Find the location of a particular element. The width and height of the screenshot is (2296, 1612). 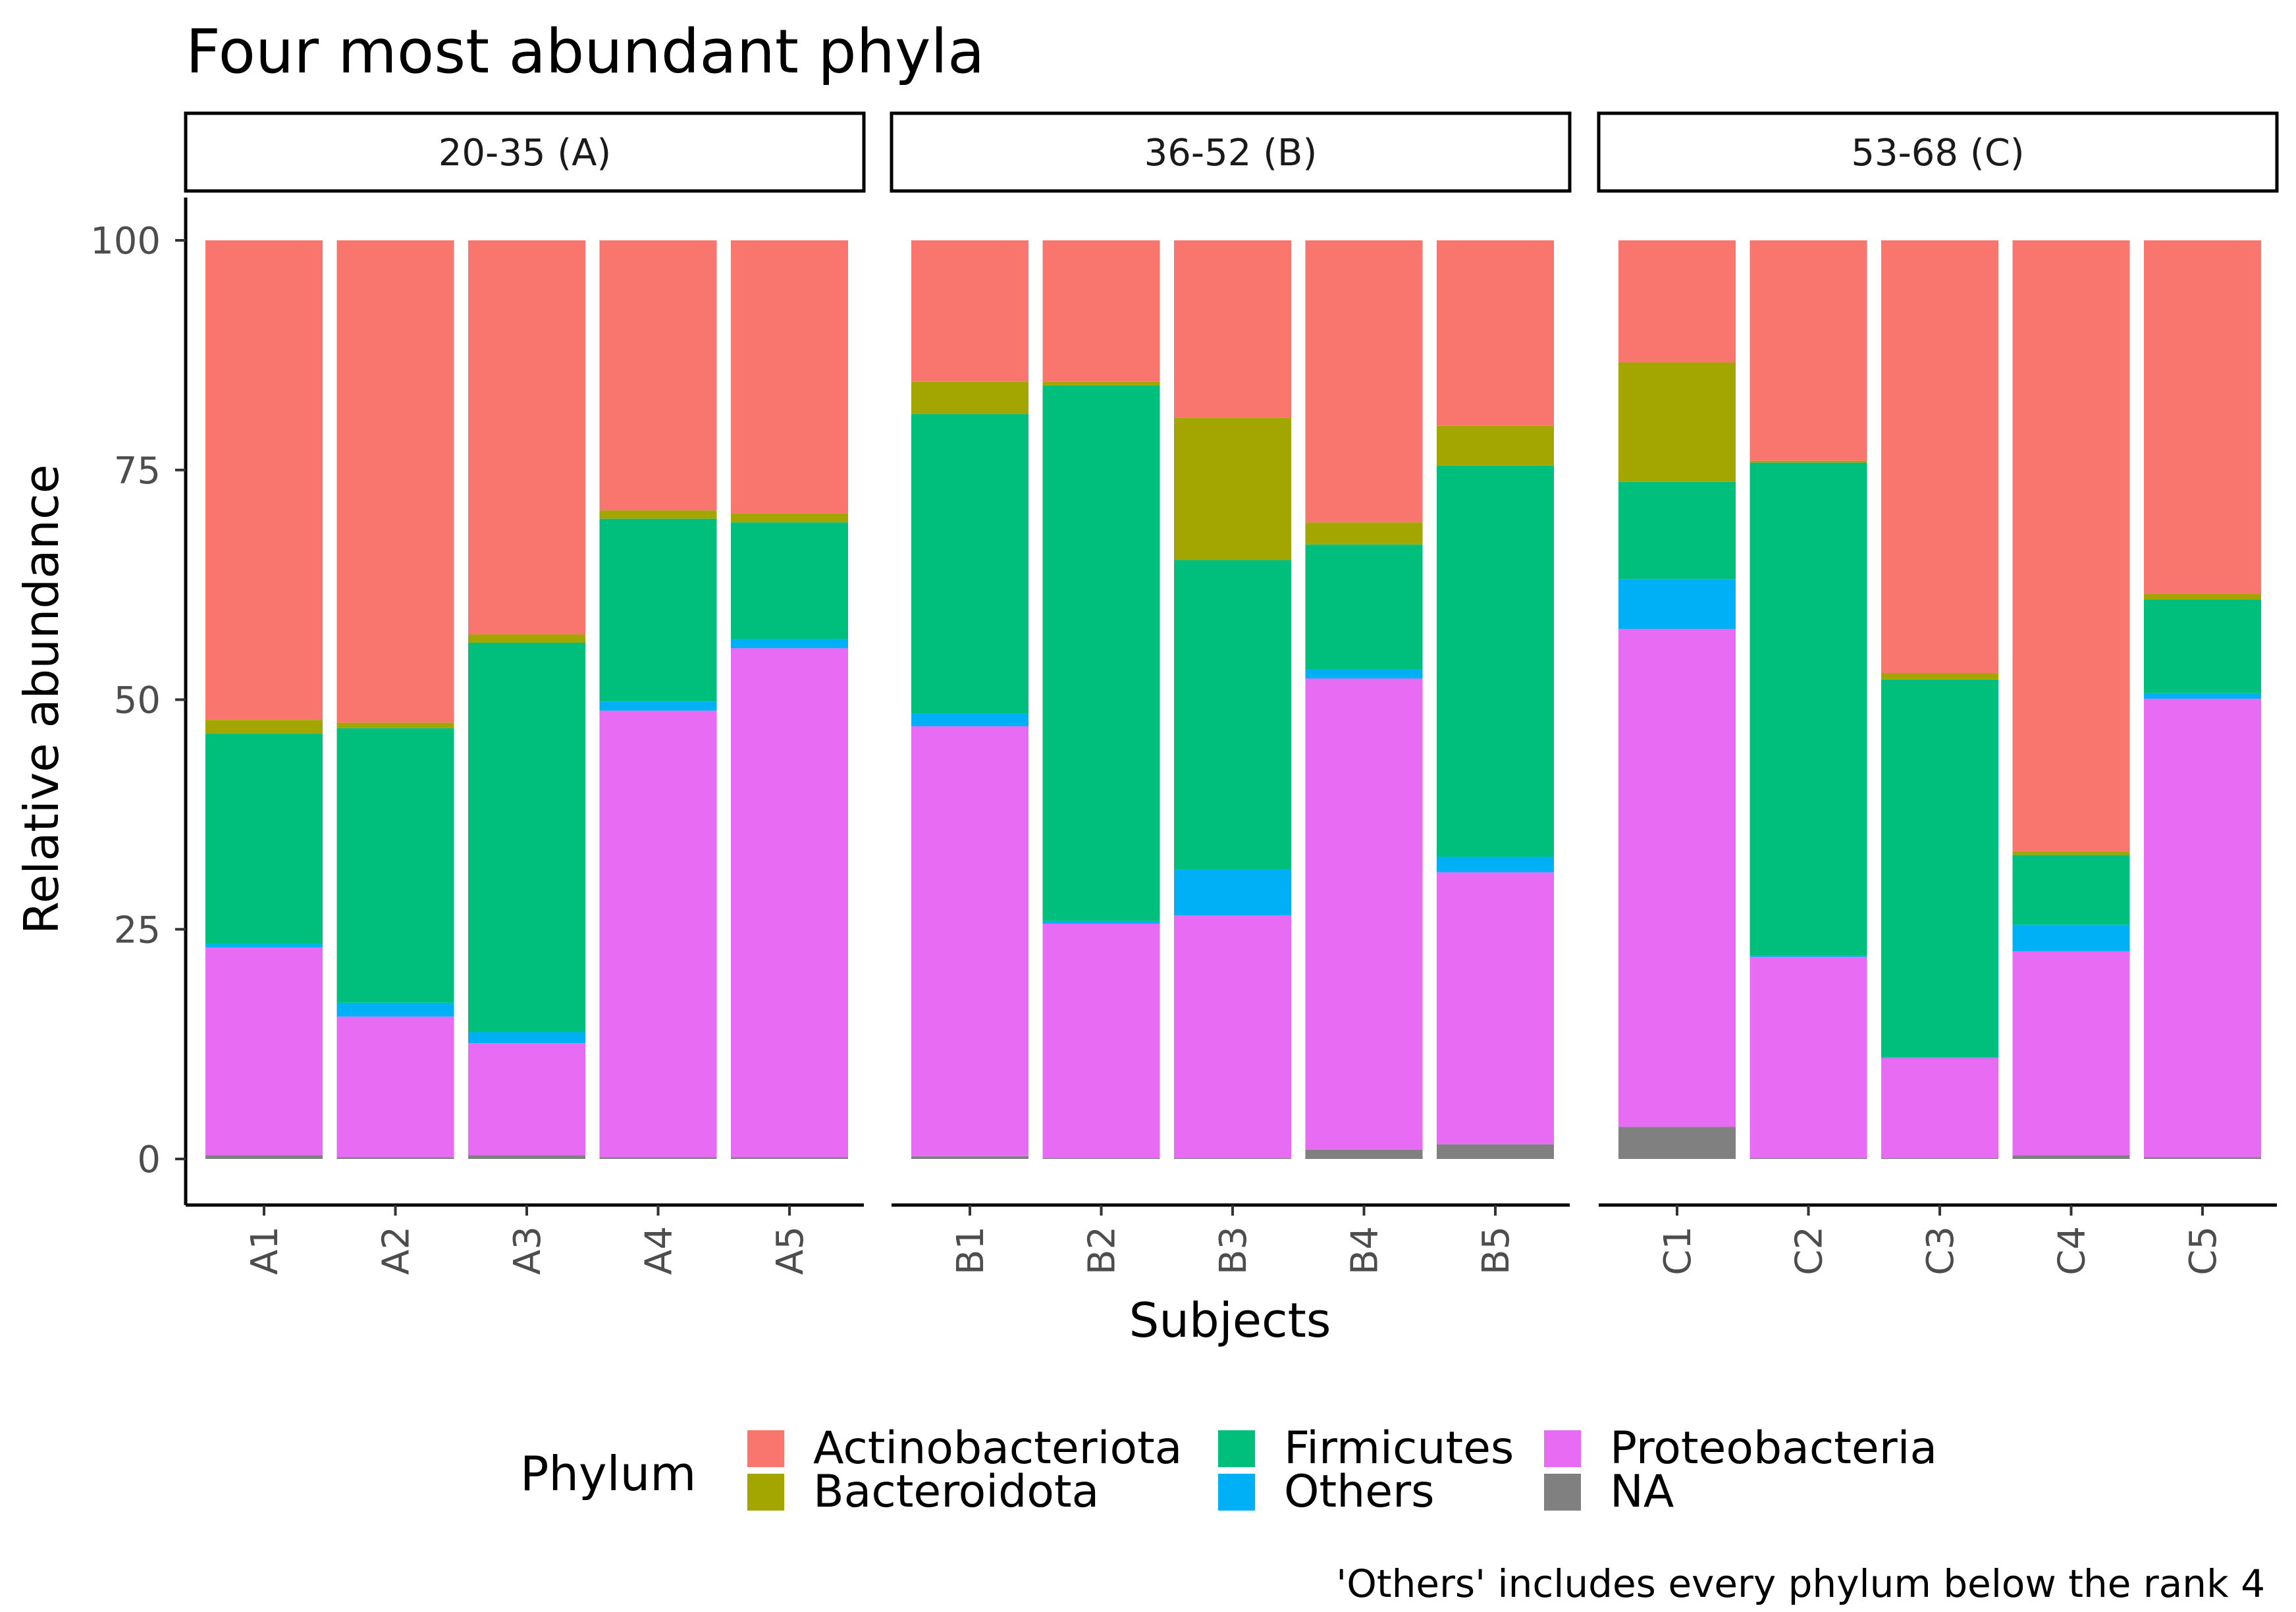

legend-item: NA is located at coordinates (1609, 1492).